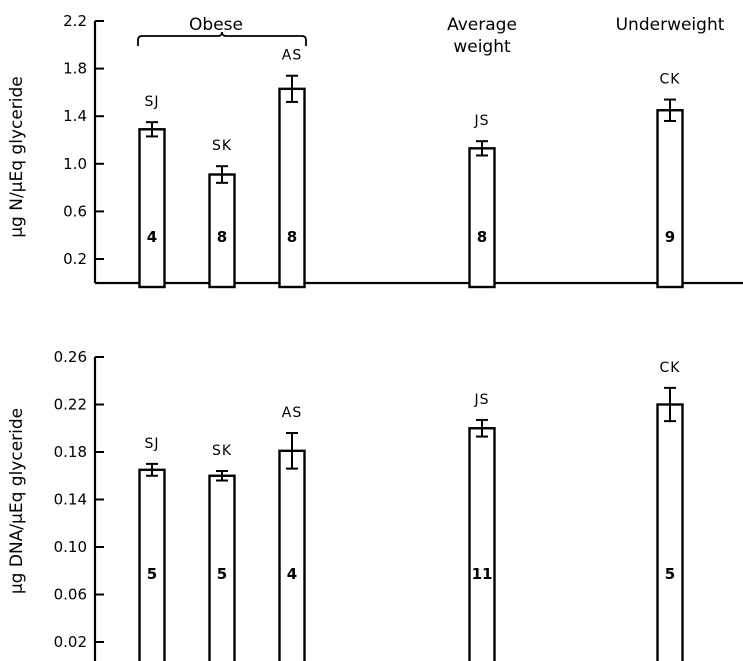 Image resolution: width=743 pixels, height=661 pixels. Describe the element at coordinates (222, 38) in the screenshot. I see `obese-brace` at that location.